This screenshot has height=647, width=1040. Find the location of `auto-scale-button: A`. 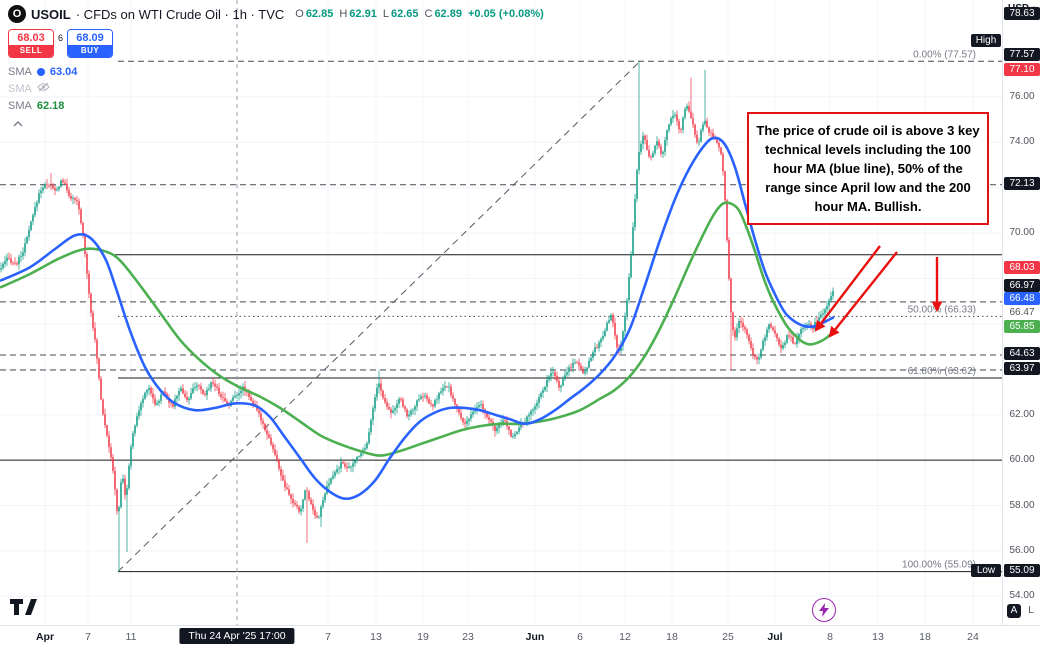

auto-scale-button: A is located at coordinates (1014, 611).